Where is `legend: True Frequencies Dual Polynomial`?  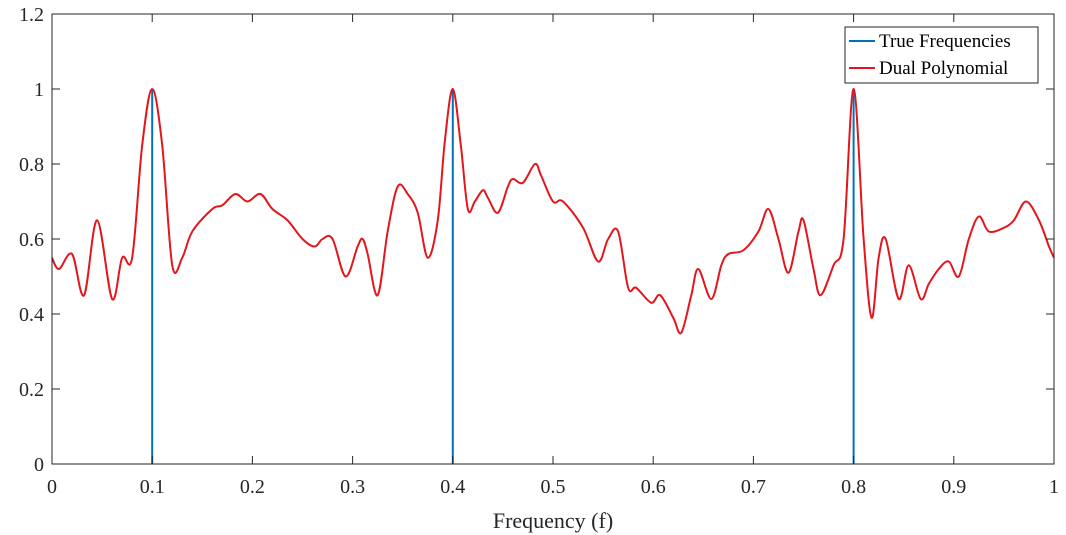 legend: True Frequencies Dual Polynomial is located at coordinates (941, 55).